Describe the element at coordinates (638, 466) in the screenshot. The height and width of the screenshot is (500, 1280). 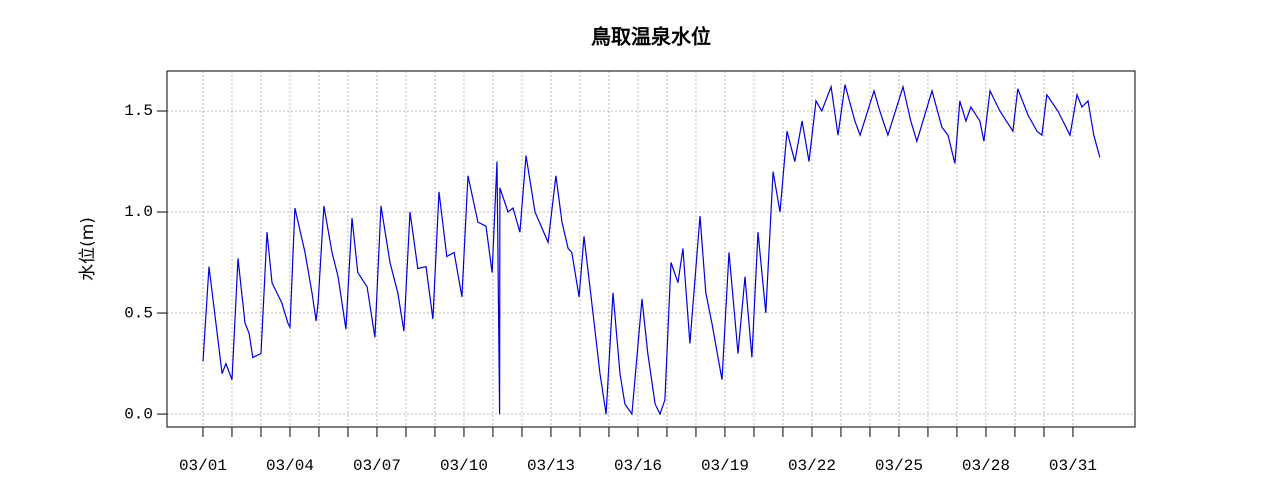
I see `x-tick-label: 03/16` at that location.